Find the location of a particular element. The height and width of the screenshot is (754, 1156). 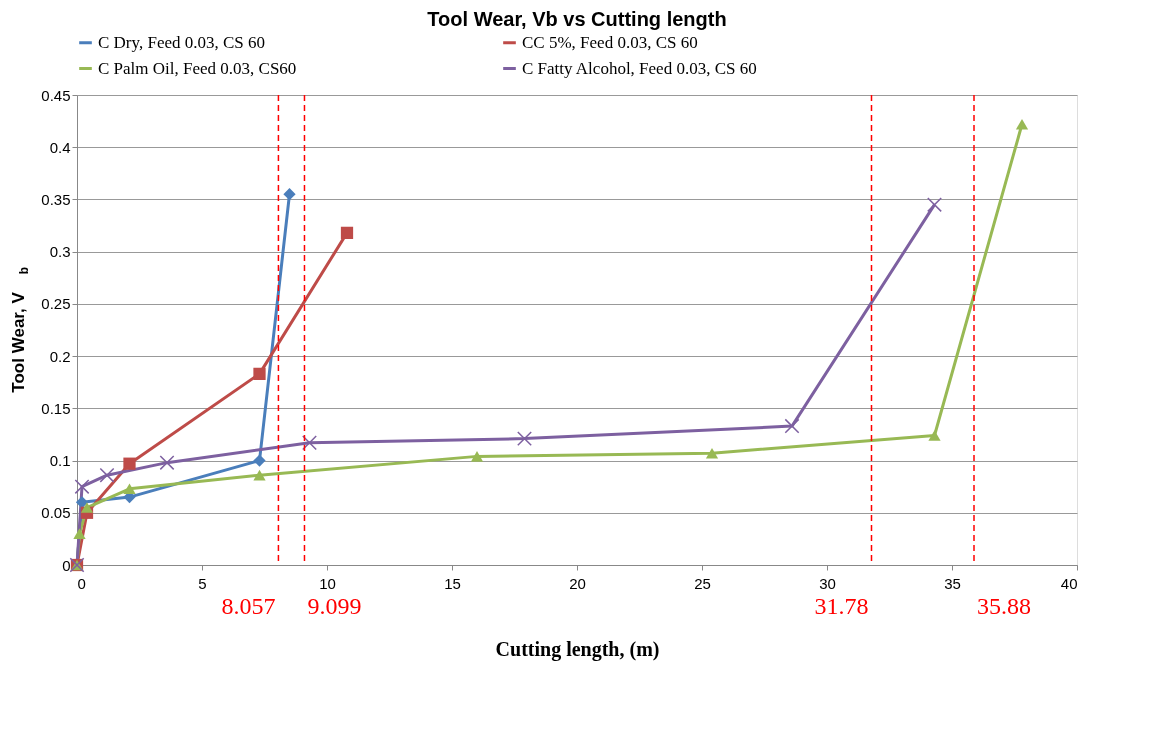

y-tick-label: 0.1 is located at coordinates (60, 461).